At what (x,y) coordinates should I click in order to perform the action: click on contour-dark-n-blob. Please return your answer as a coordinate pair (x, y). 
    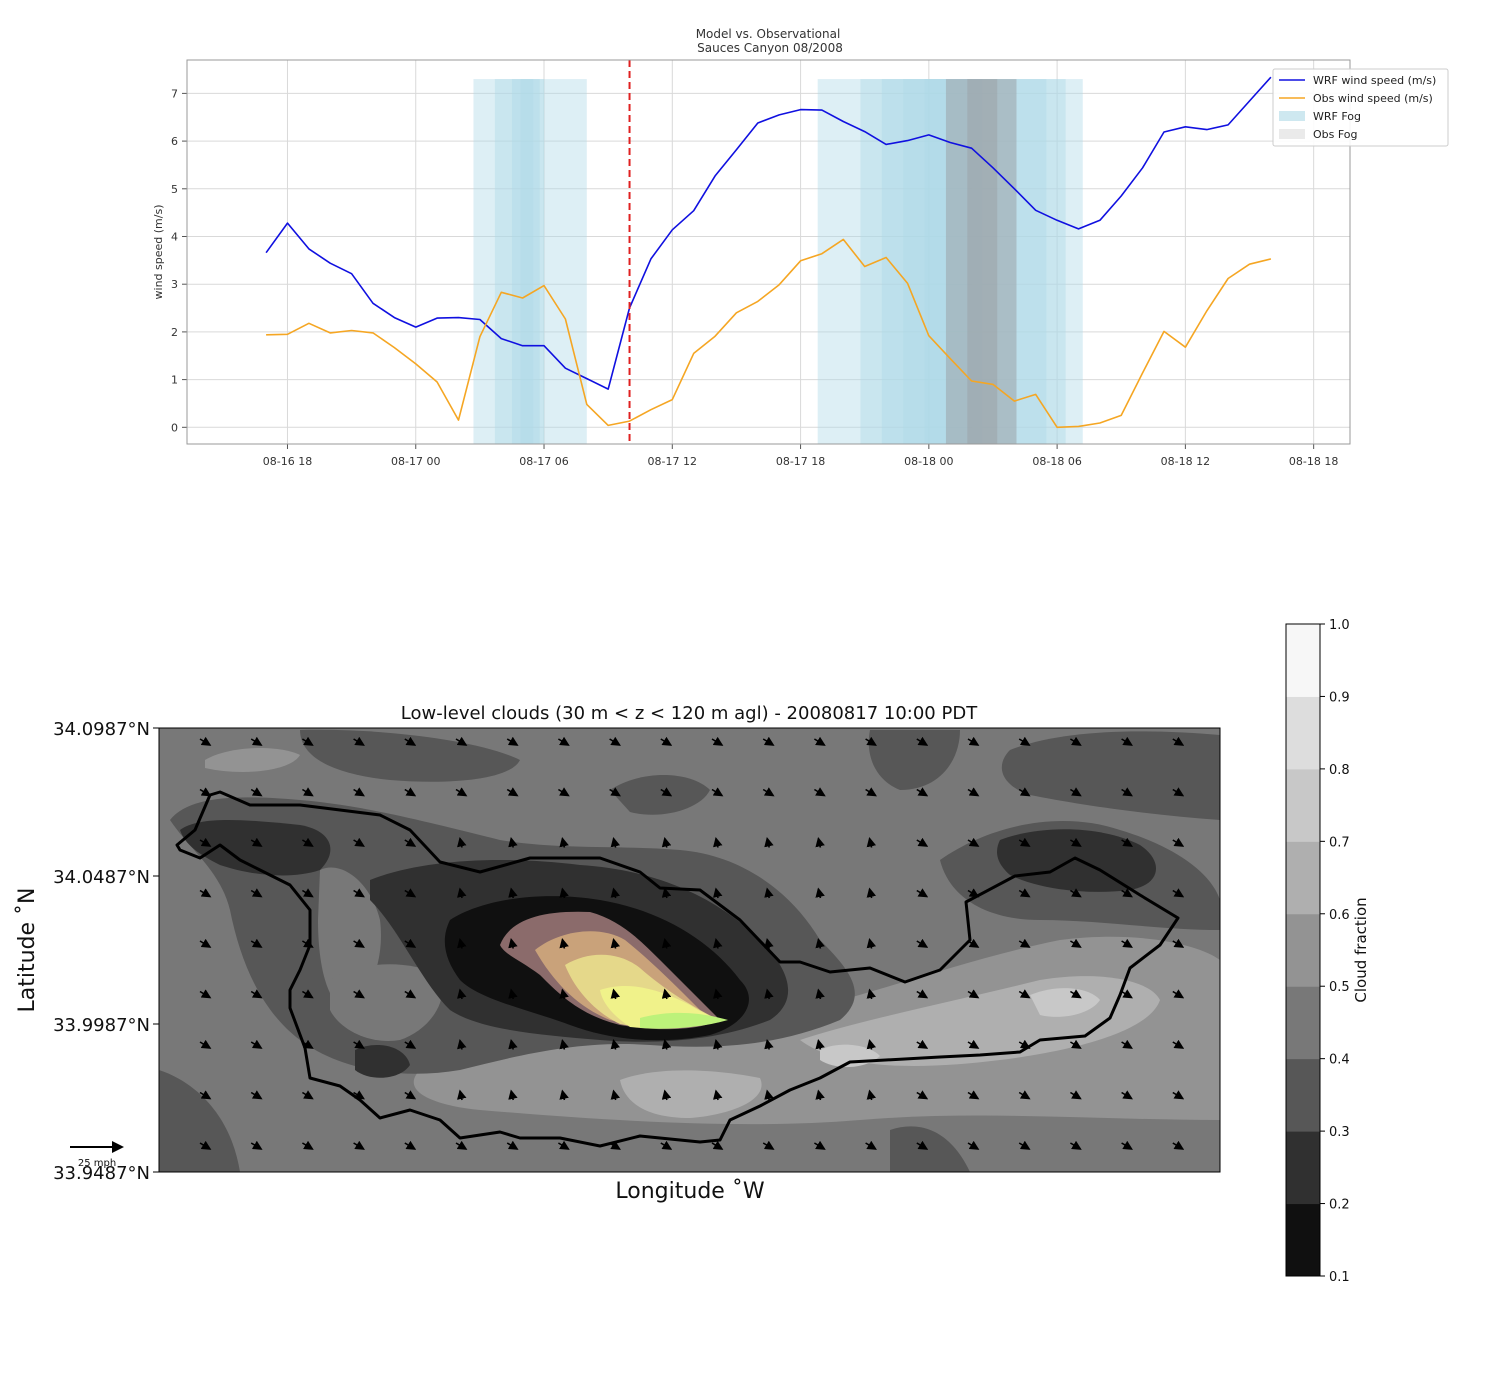
    Looking at the image, I should click on (660, 795).